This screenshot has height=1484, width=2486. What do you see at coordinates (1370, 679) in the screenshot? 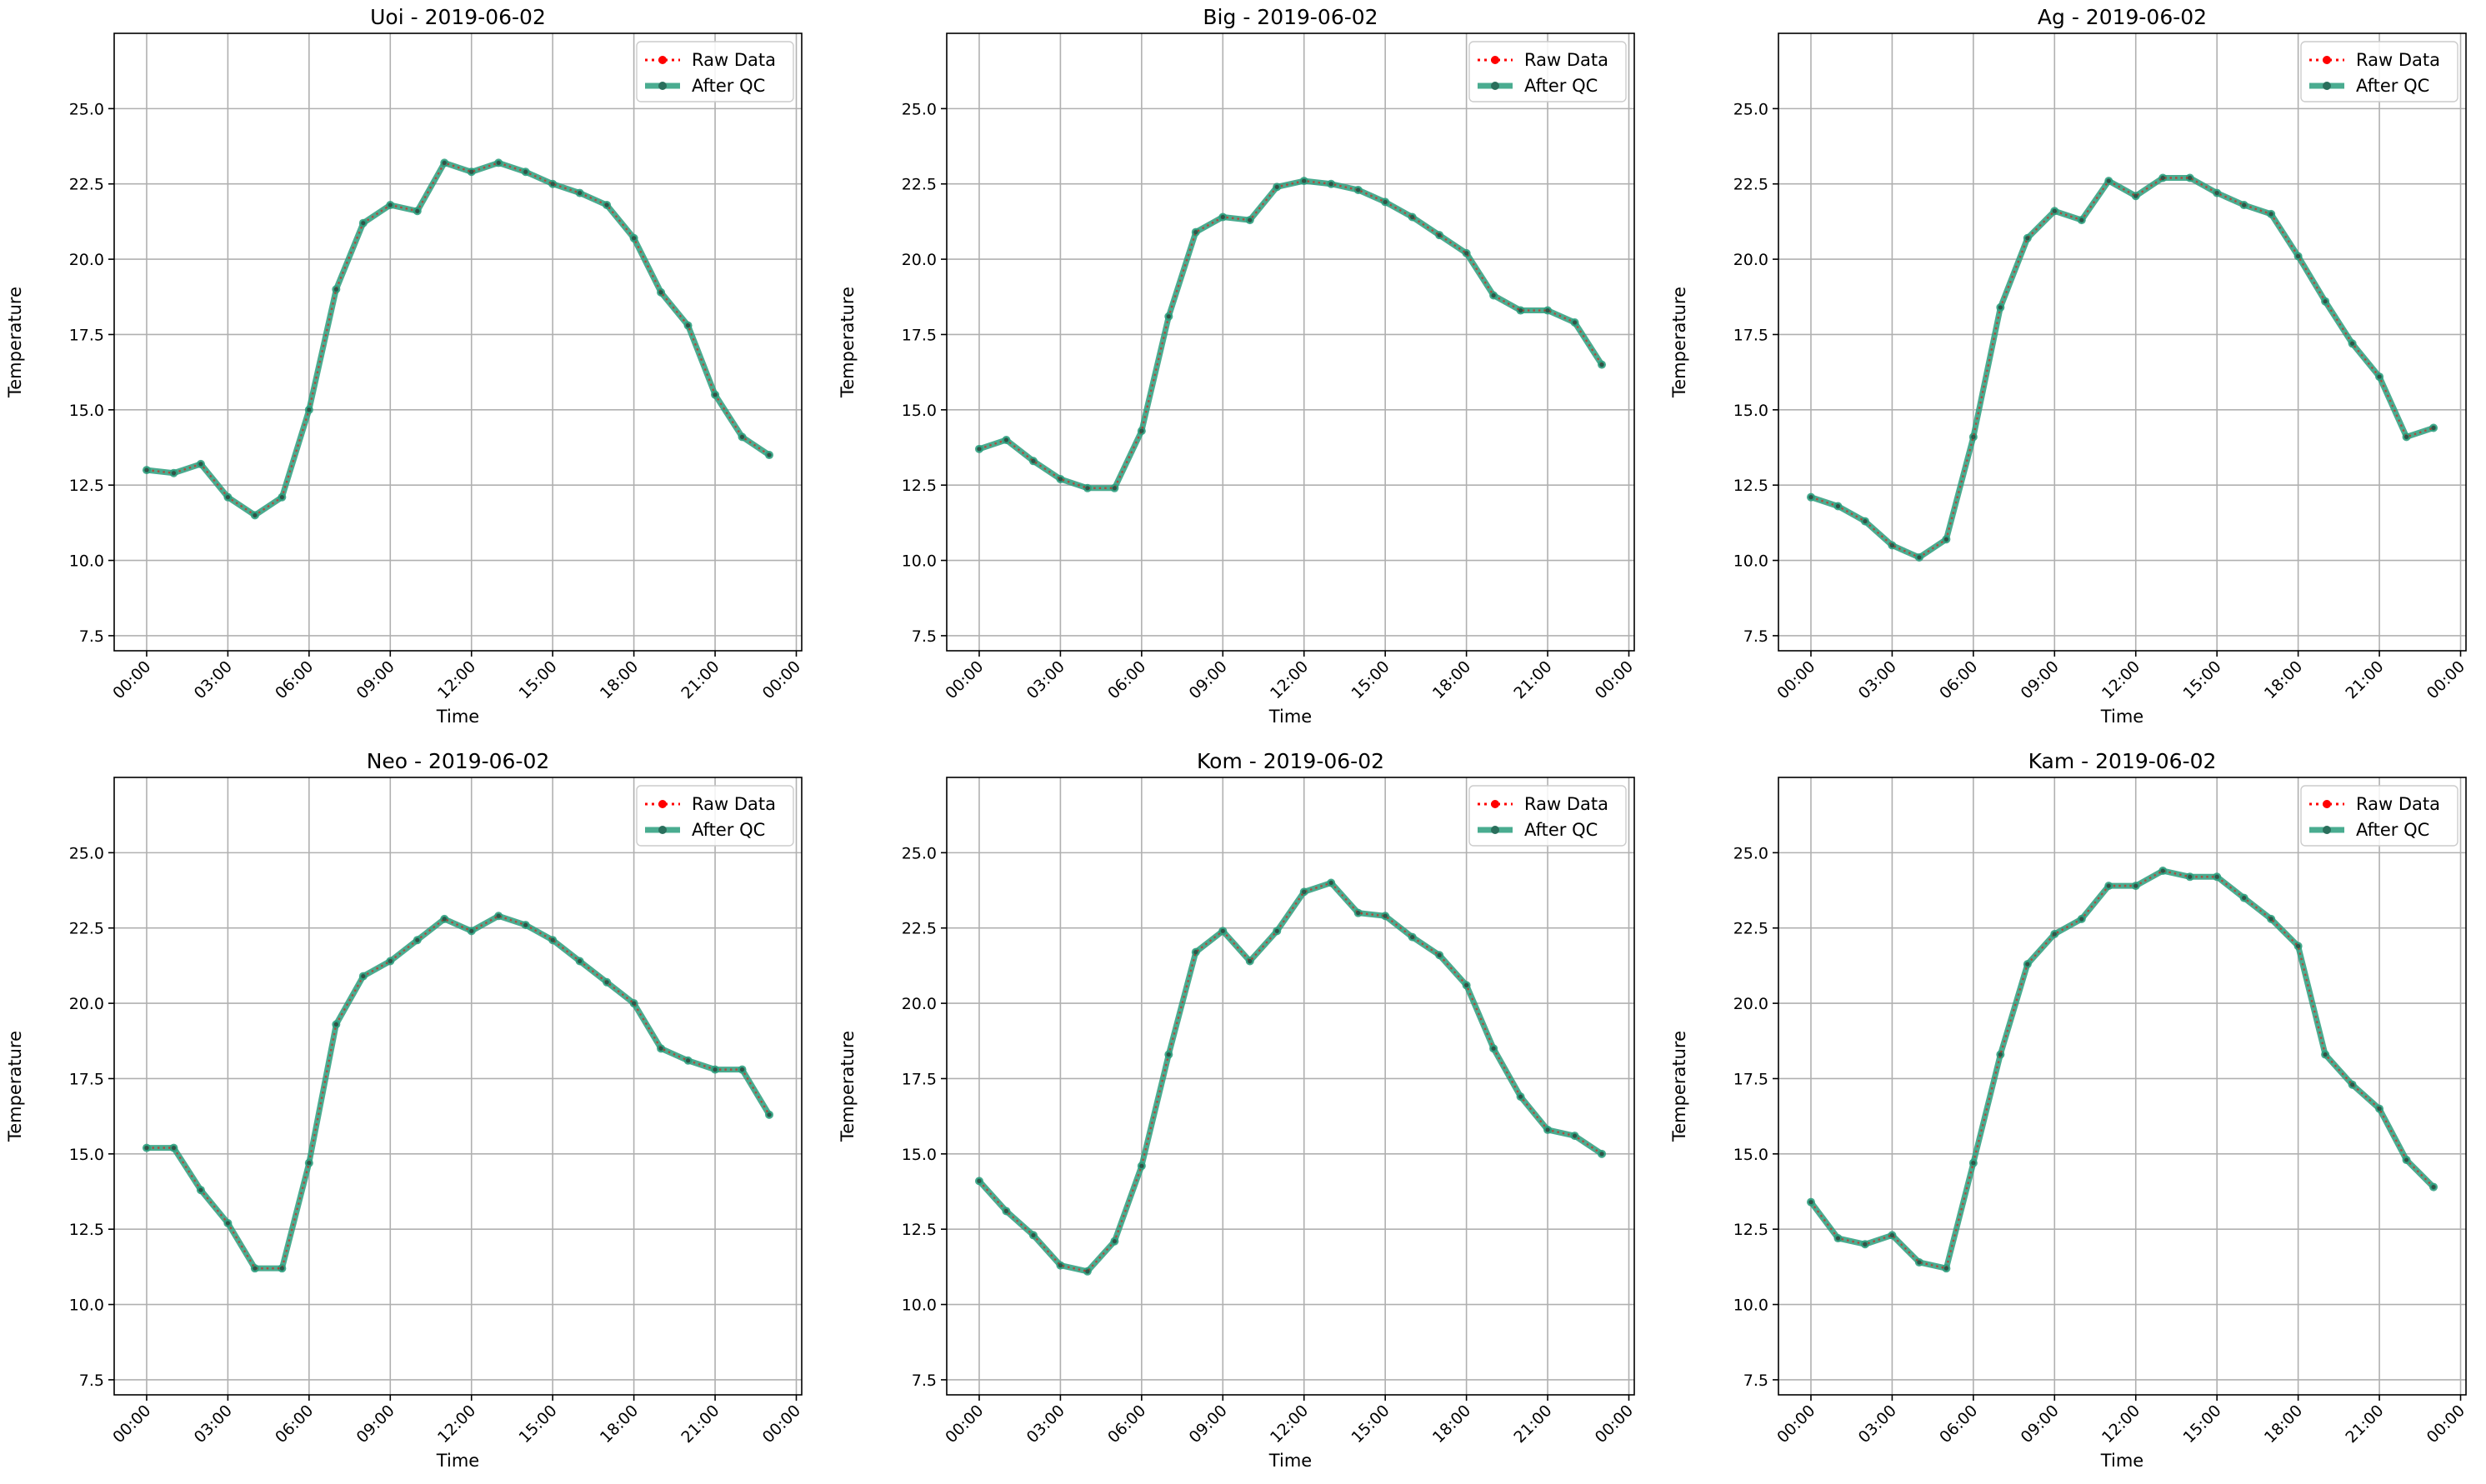
I see `x-tick-label: 15:00` at bounding box center [1370, 679].